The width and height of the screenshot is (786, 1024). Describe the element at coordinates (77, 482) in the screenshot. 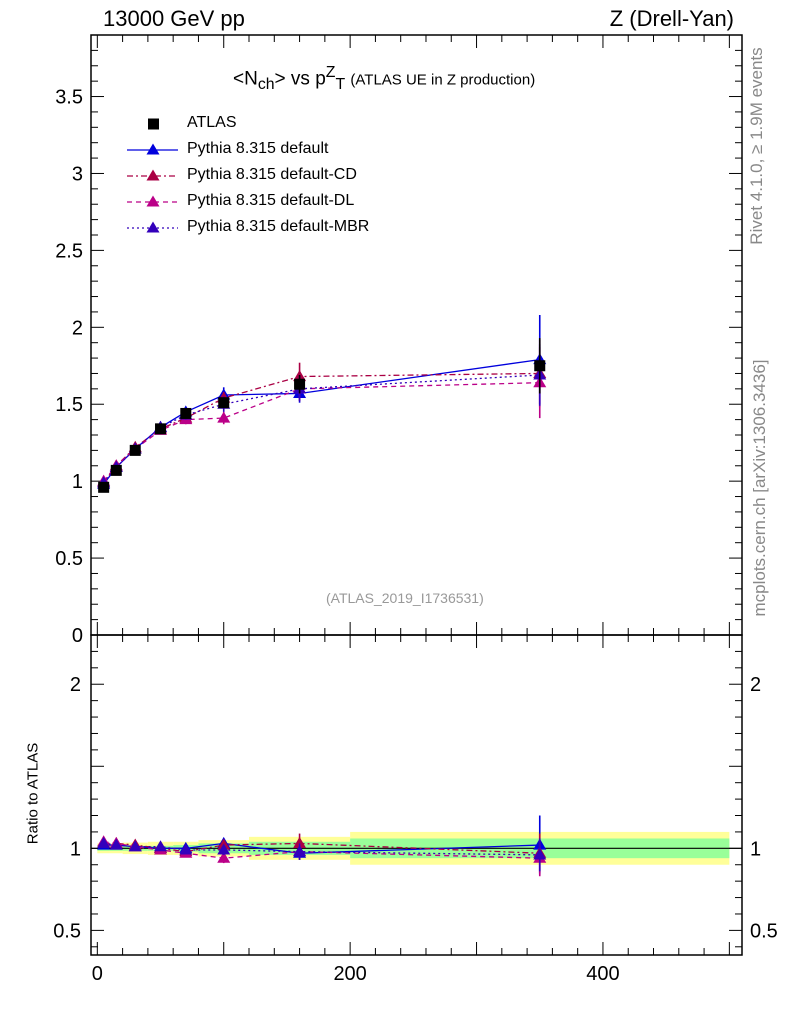

I see `main-ytick-label: 1` at that location.